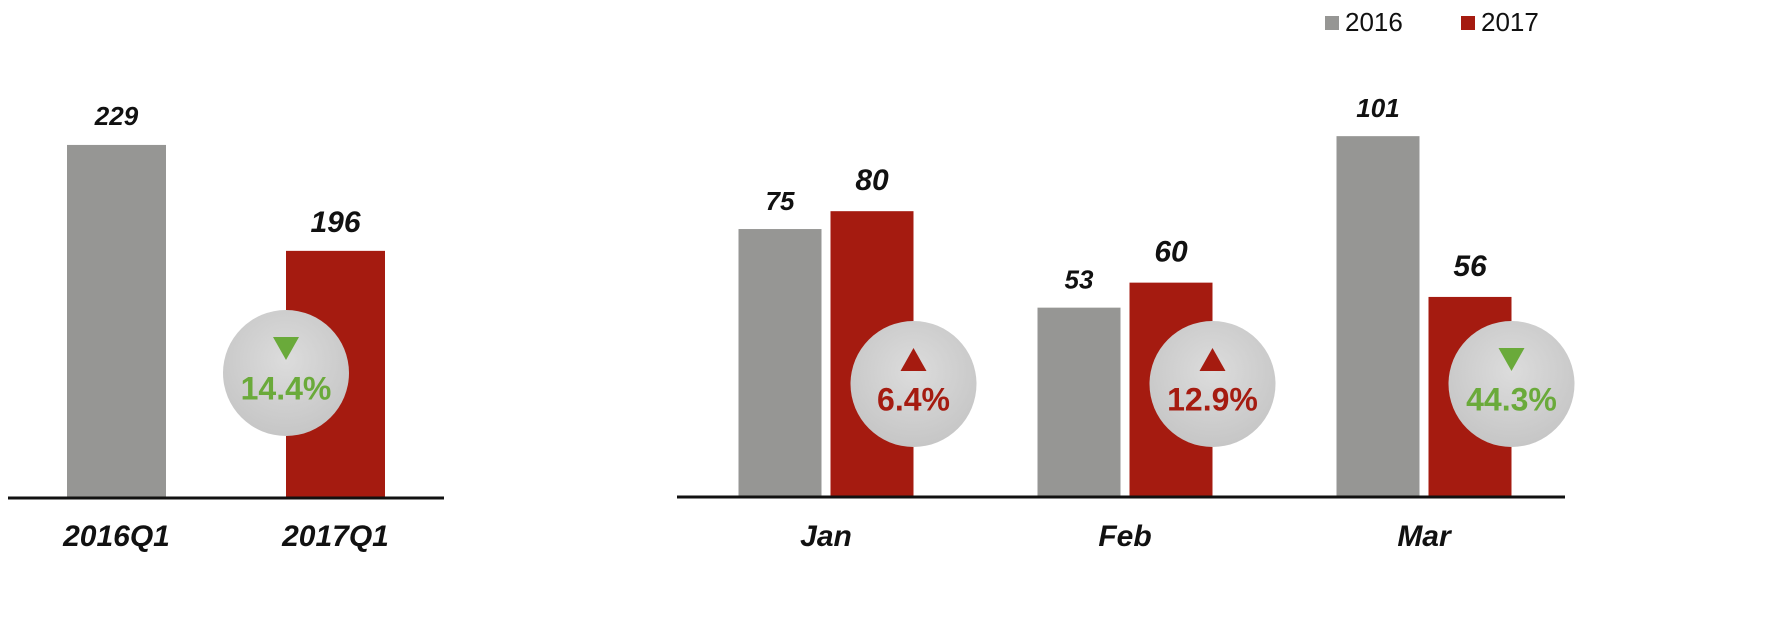  Describe the element at coordinates (1377, 108) in the screenshot. I see `value-label: 101` at that location.